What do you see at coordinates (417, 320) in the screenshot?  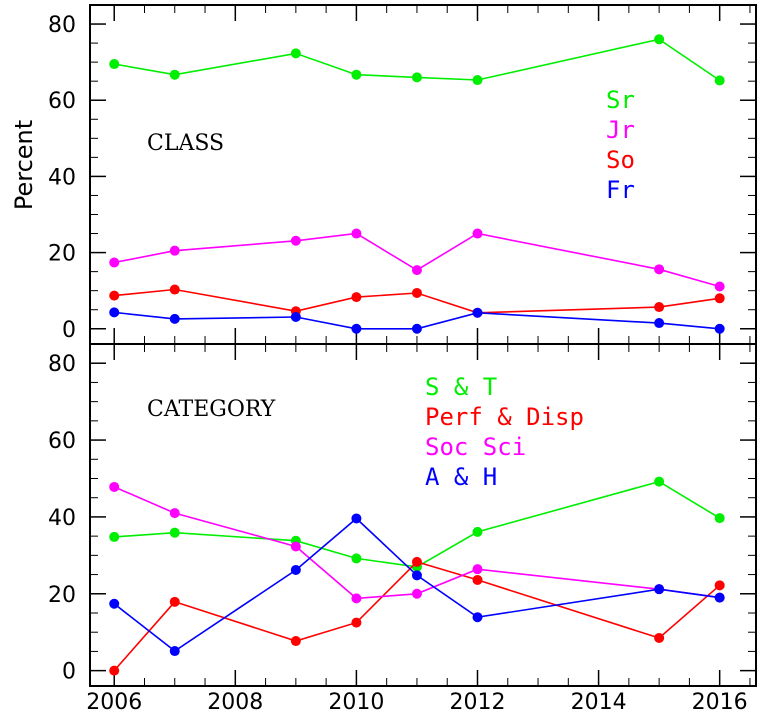 I see `series-line-fr` at bounding box center [417, 320].